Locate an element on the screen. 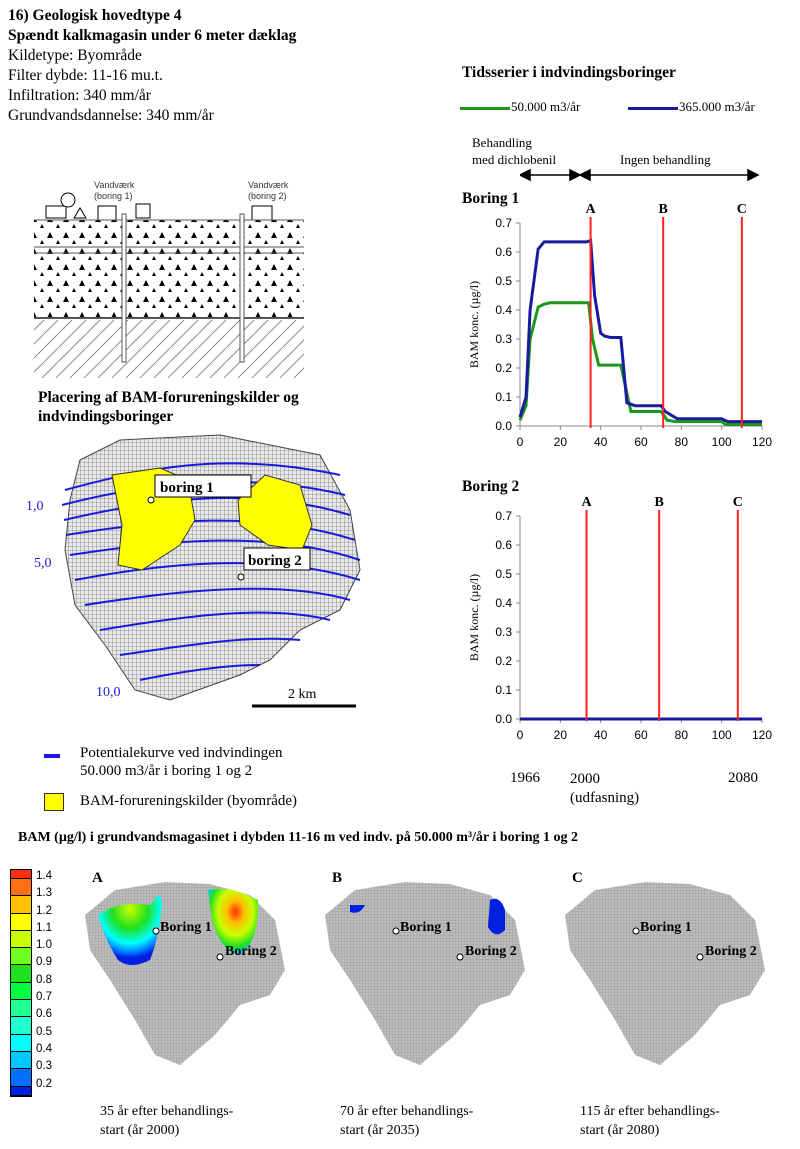 This screenshot has width=800, height=1149. contour-label: 1,0 is located at coordinates (35, 506).